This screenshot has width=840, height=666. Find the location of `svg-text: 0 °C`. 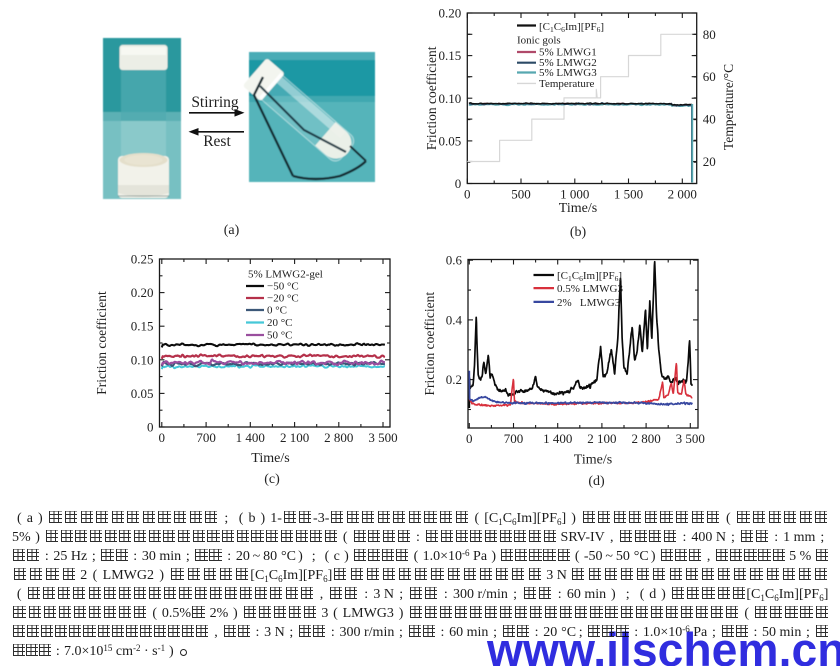

svg-text: 0 °C is located at coordinates (277, 311).